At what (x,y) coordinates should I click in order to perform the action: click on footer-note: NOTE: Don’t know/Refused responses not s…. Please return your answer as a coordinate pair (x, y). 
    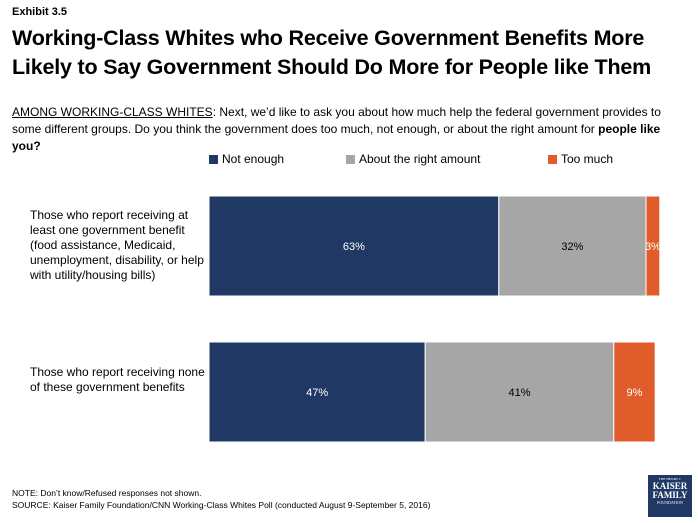
    Looking at the image, I should click on (107, 493).